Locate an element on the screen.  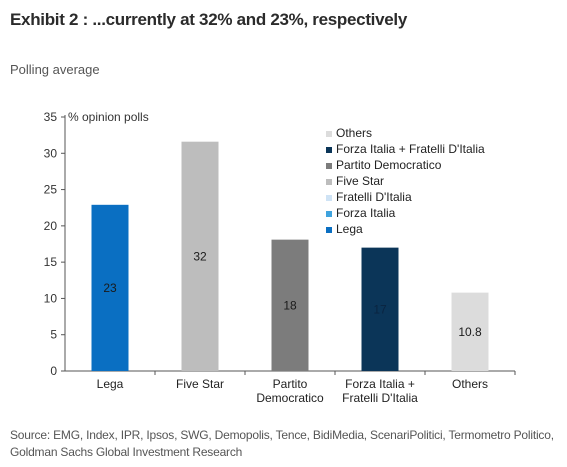
y-tick-label: 15 is located at coordinates (51, 262).